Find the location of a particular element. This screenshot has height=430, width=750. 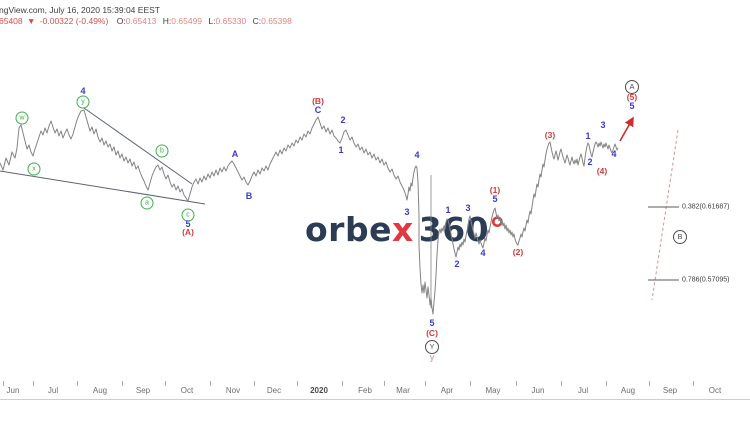

up-arrow-icon is located at coordinates (626, 129).